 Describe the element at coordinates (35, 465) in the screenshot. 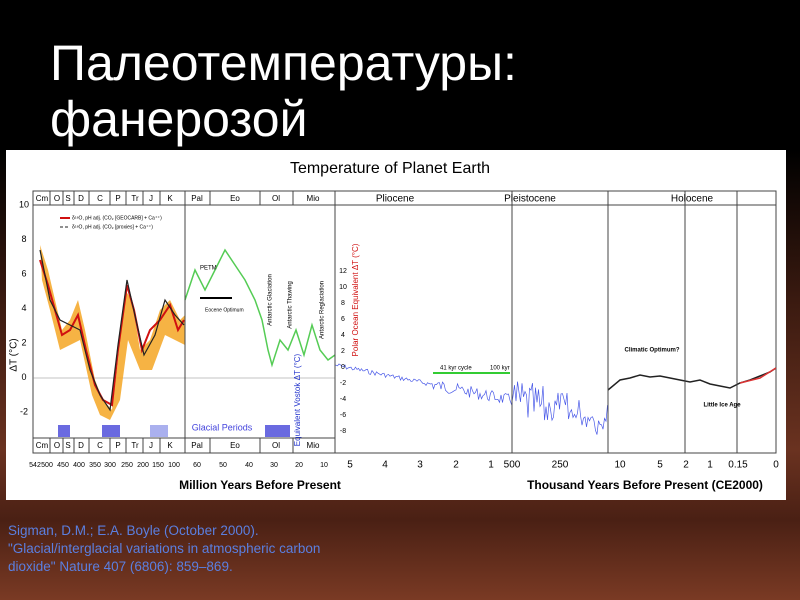

I see `x-tick-label: 542` at that location.